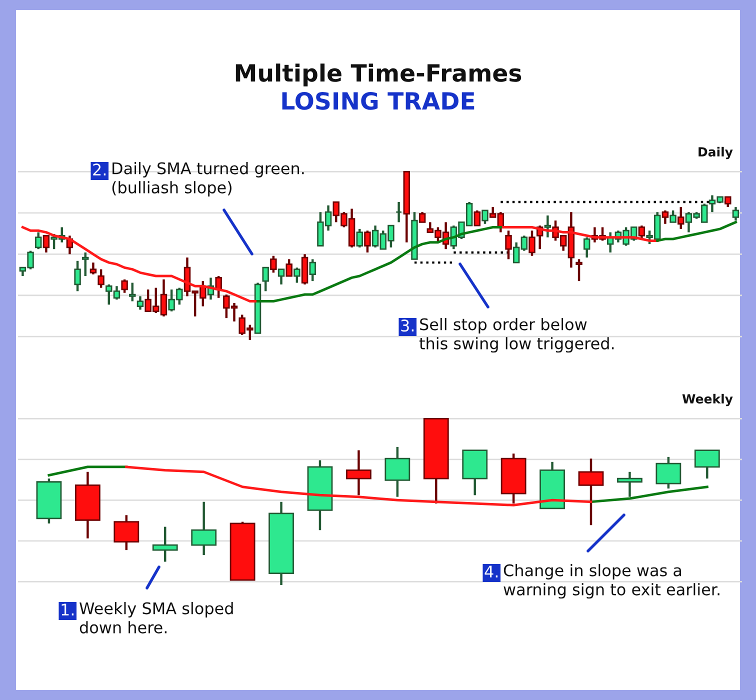  Describe the element at coordinates (147, 618) in the screenshot. I see `text: 1. Weekly SMA sloped down here.` at that location.